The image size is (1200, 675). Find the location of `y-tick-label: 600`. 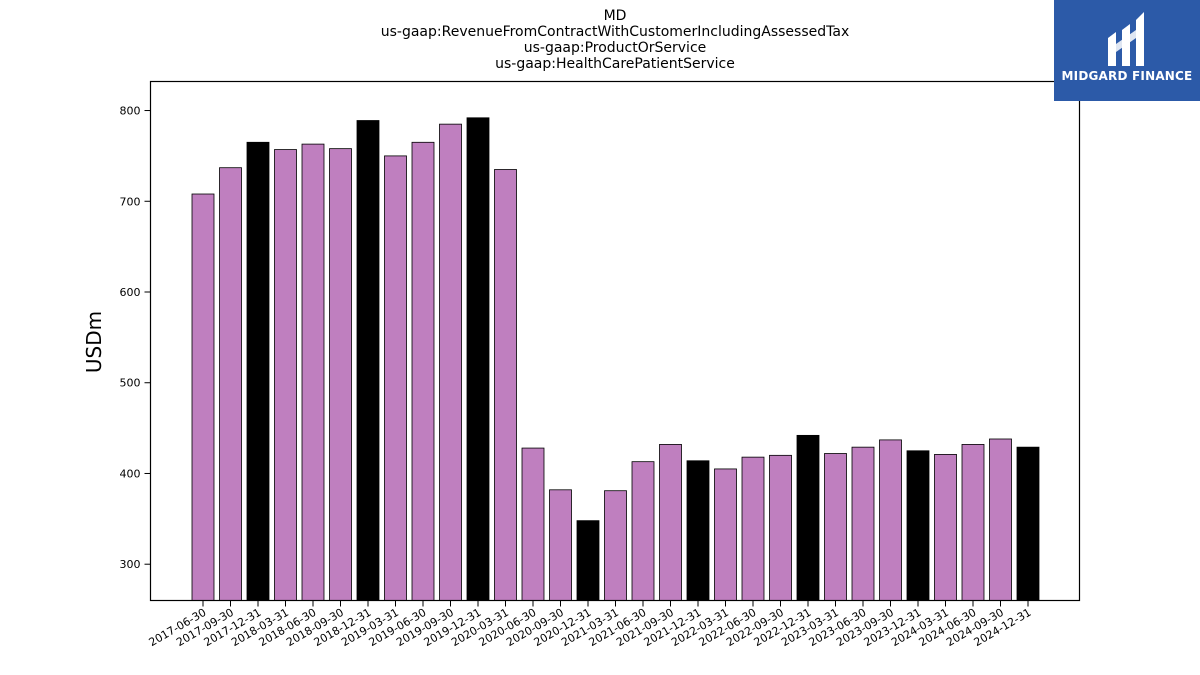

y-tick-label: 600 is located at coordinates (130, 292).